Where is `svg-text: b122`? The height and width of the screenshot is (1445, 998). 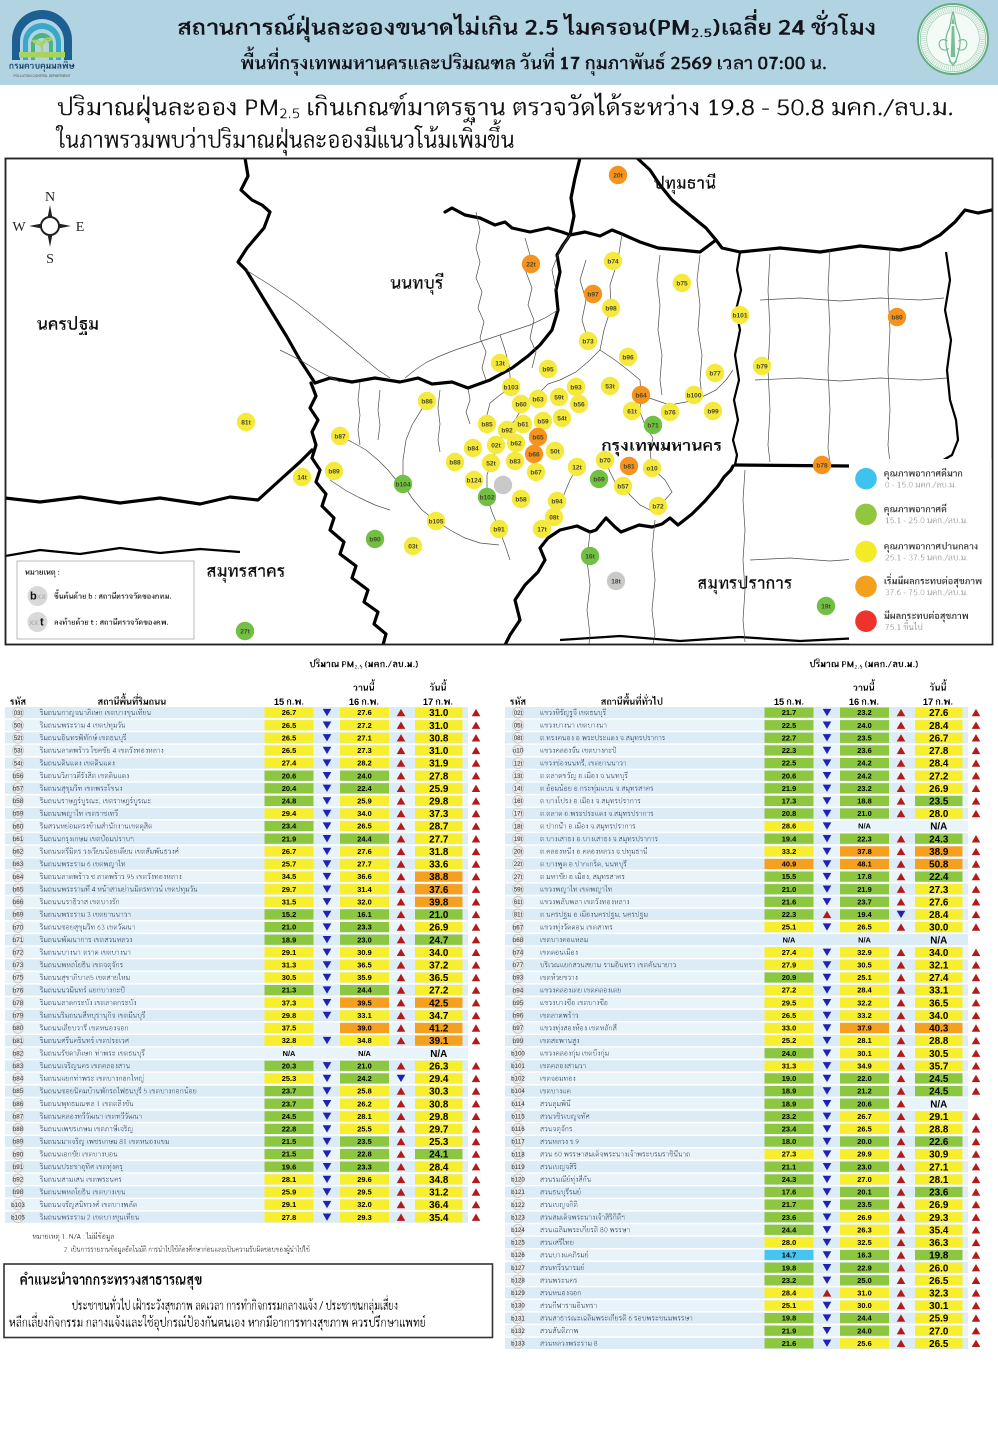
svg-text: b122 is located at coordinates (518, 1205).